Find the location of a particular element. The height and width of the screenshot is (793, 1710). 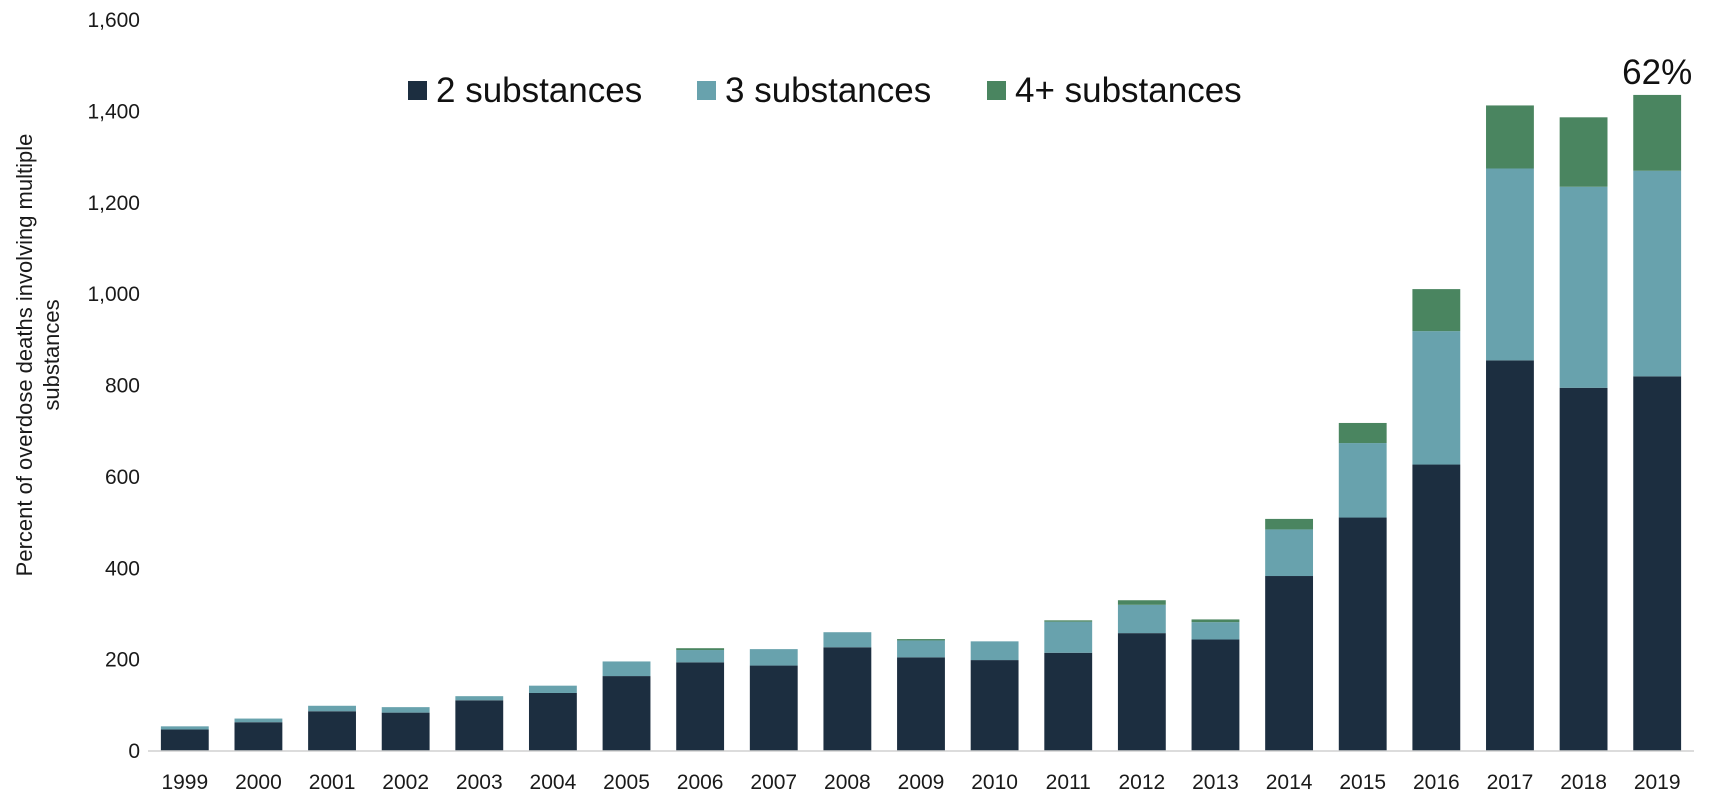

bar-stack-2005 is located at coordinates (626, 706).